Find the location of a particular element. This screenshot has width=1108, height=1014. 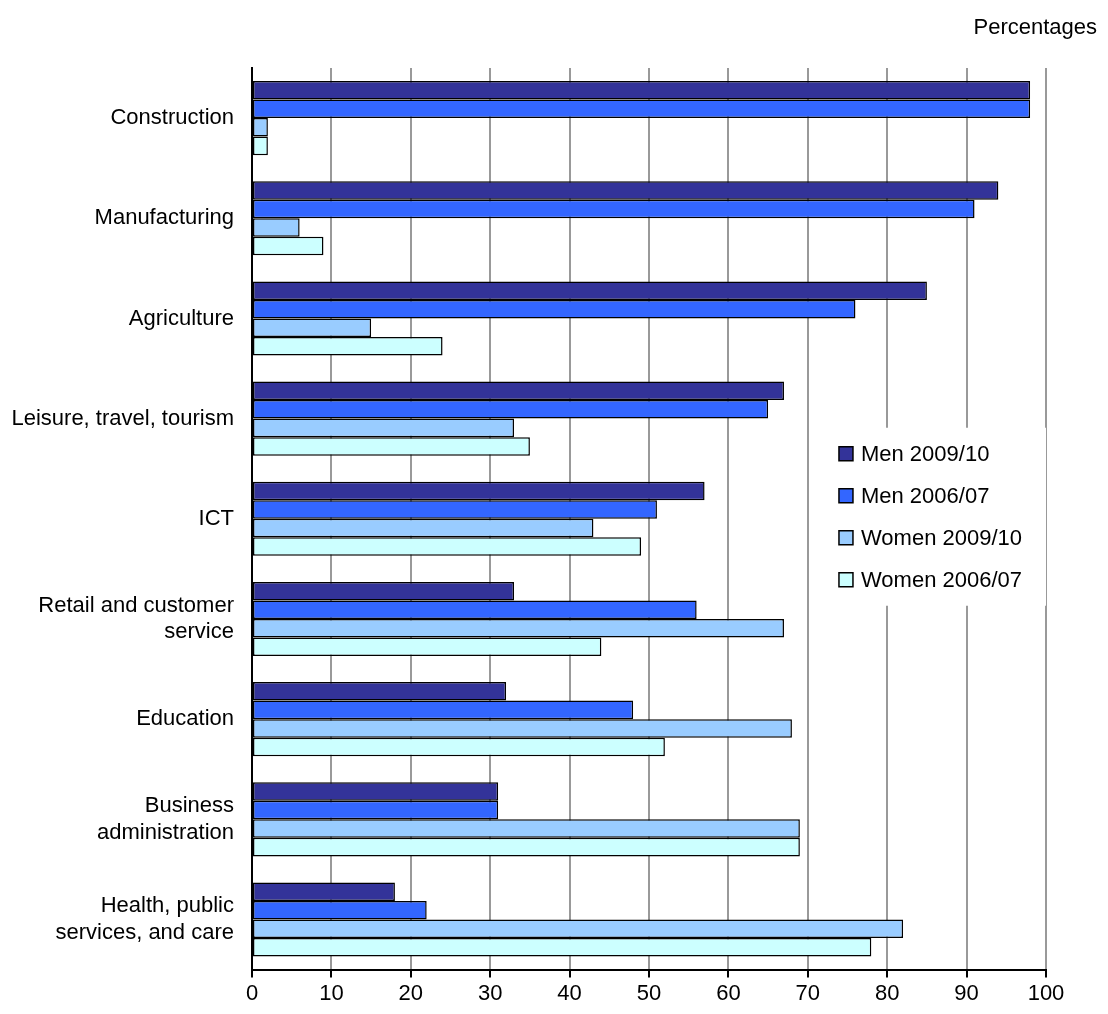

legend-label: Men 2009/10 is located at coordinates (925, 453).